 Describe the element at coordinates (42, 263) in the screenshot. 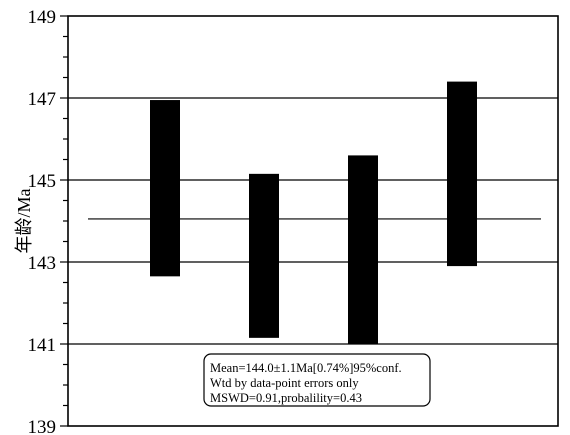

I see `y-tick-label: 143` at that location.